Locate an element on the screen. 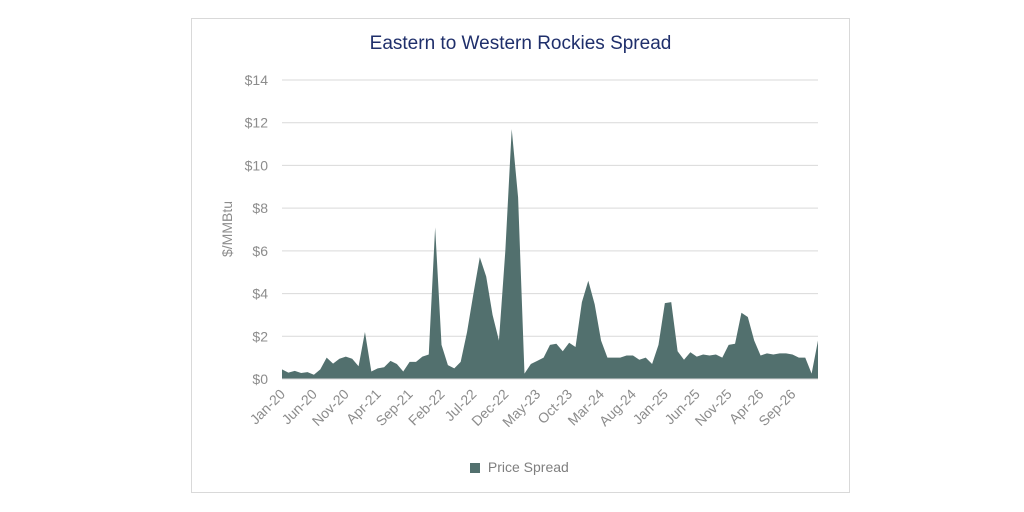  y-tick-label: $4 is located at coordinates (260, 294).